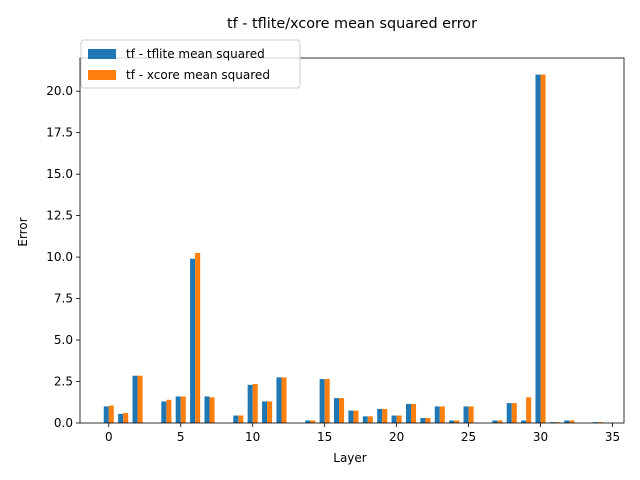  Describe the element at coordinates (468, 437) in the screenshot. I see `x-tick-label: 25` at that location.